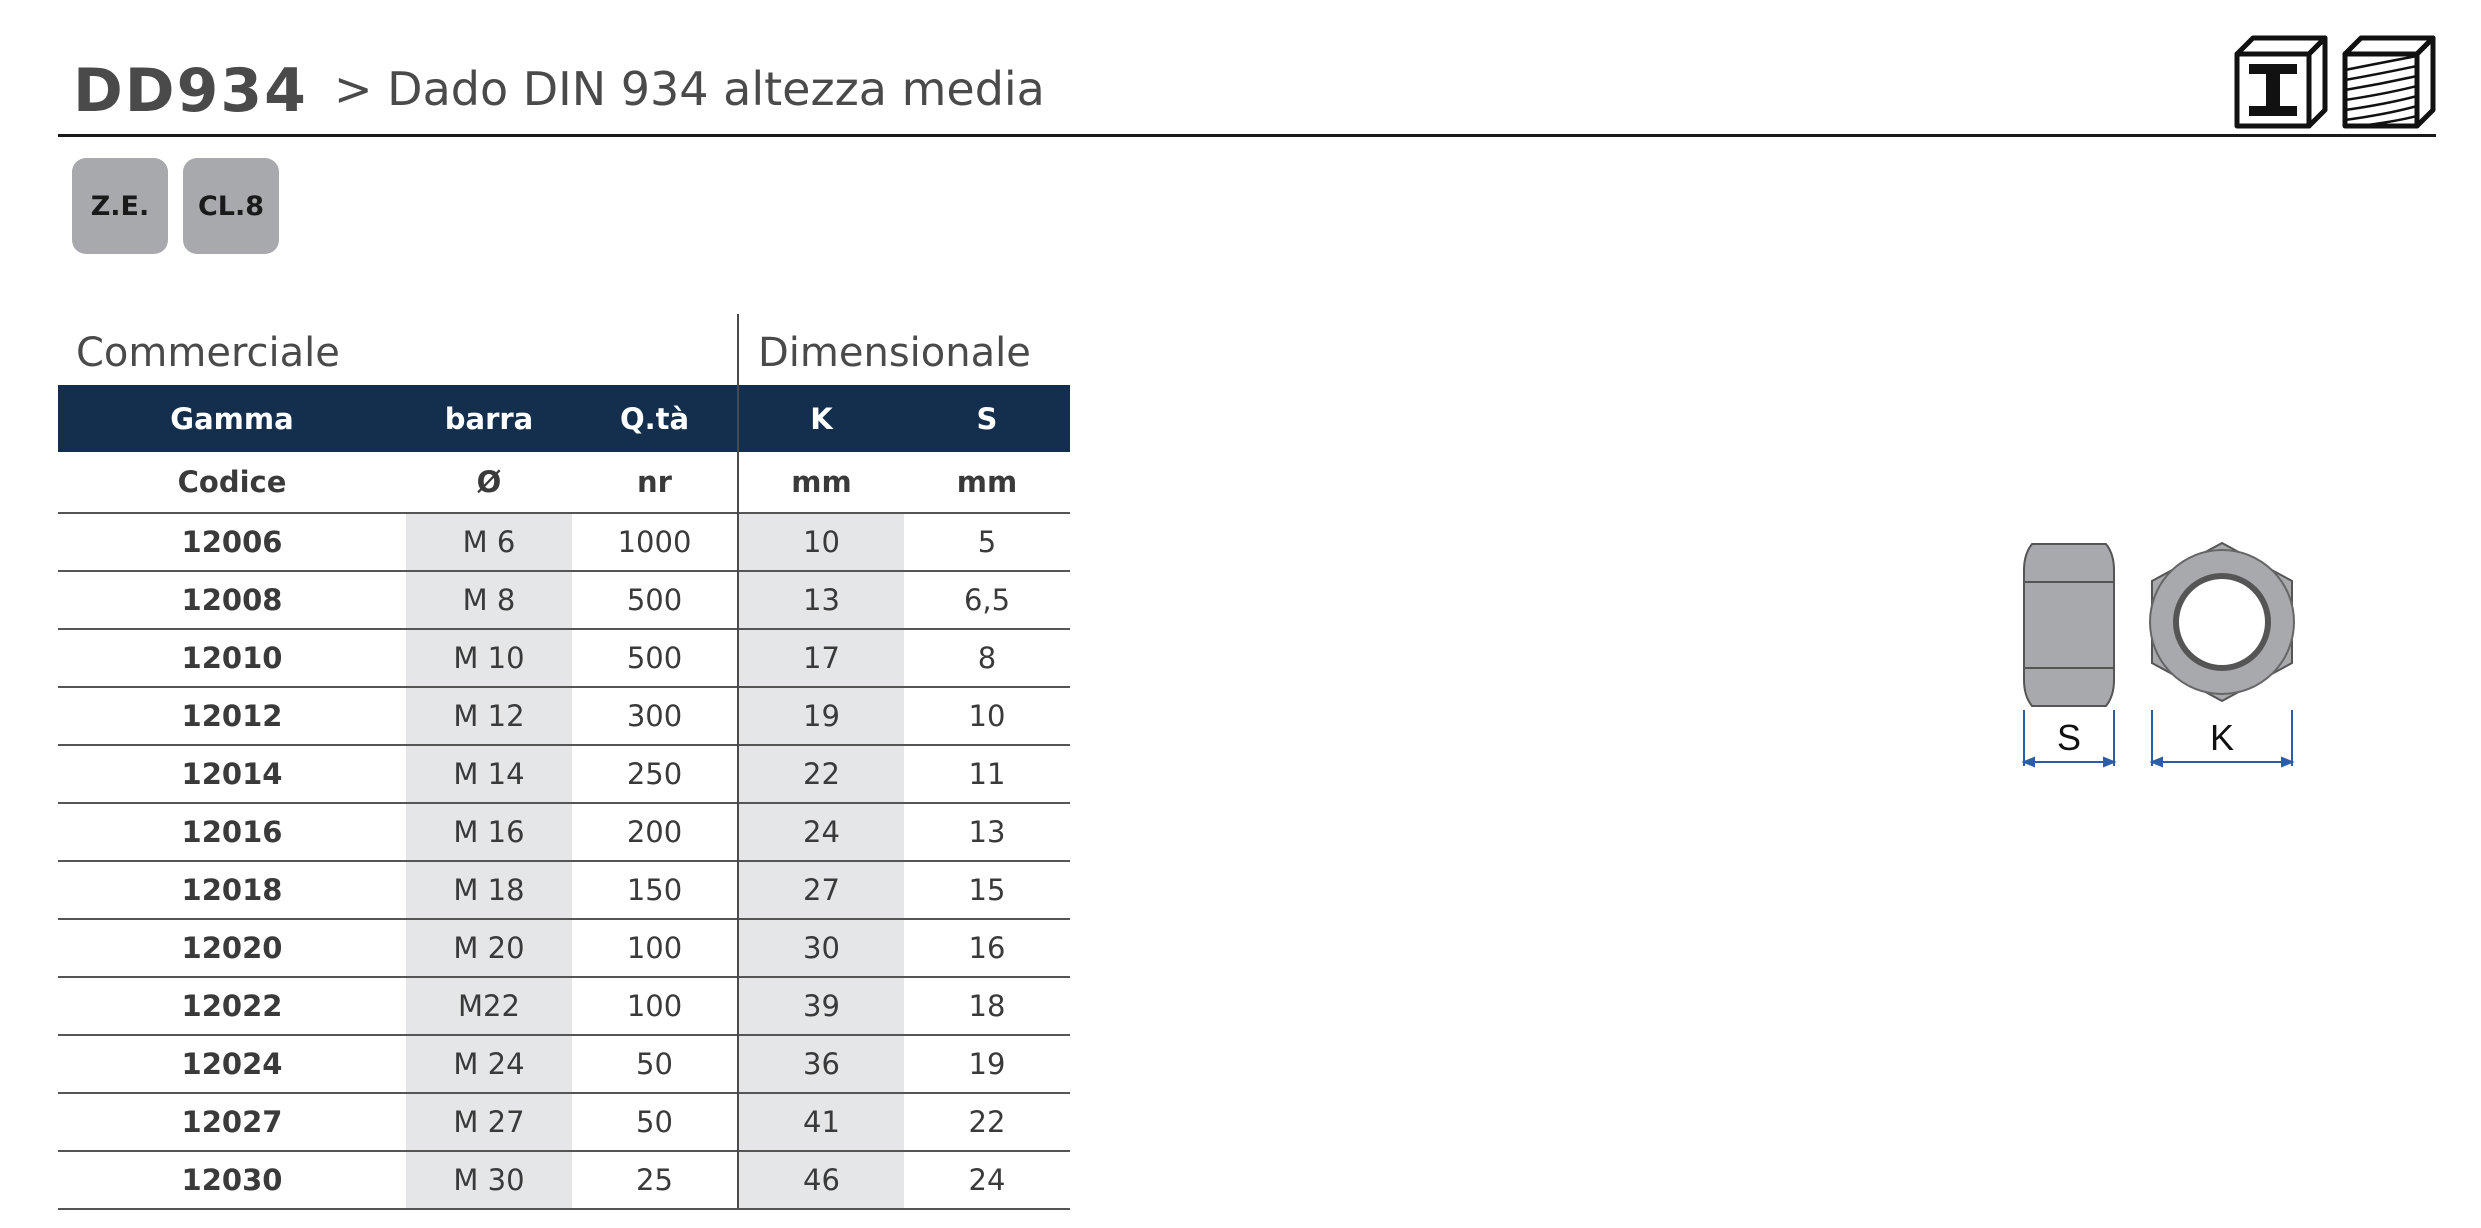 The height and width of the screenshot is (1228, 2481). I want to click on cell-codice: 12012, so click(232, 716).